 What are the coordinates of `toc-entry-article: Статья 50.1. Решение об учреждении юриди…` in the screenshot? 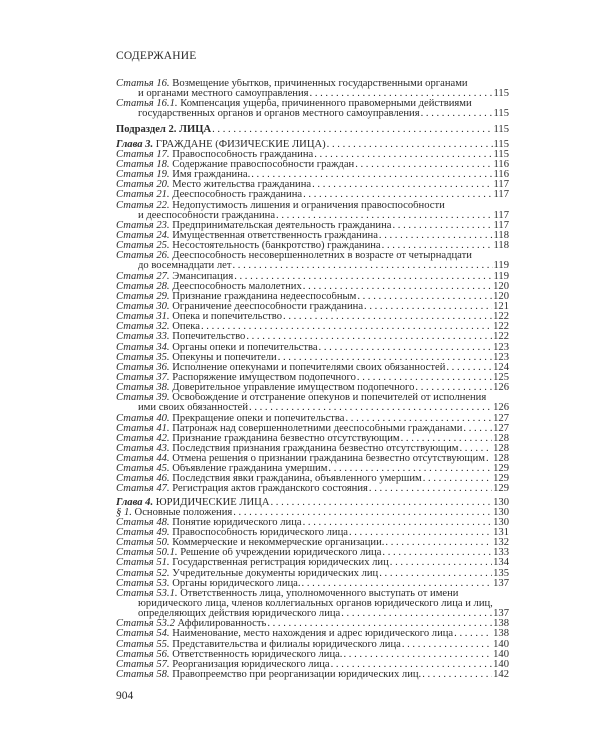 It's located at (312, 553).